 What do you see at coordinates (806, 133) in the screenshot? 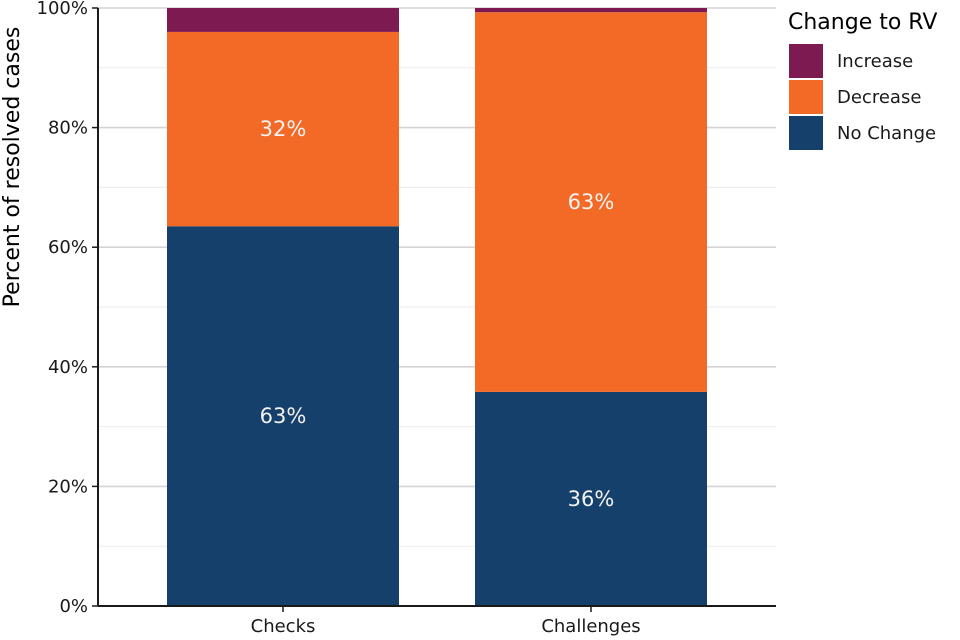
I see `legend-swatch-no-change` at bounding box center [806, 133].